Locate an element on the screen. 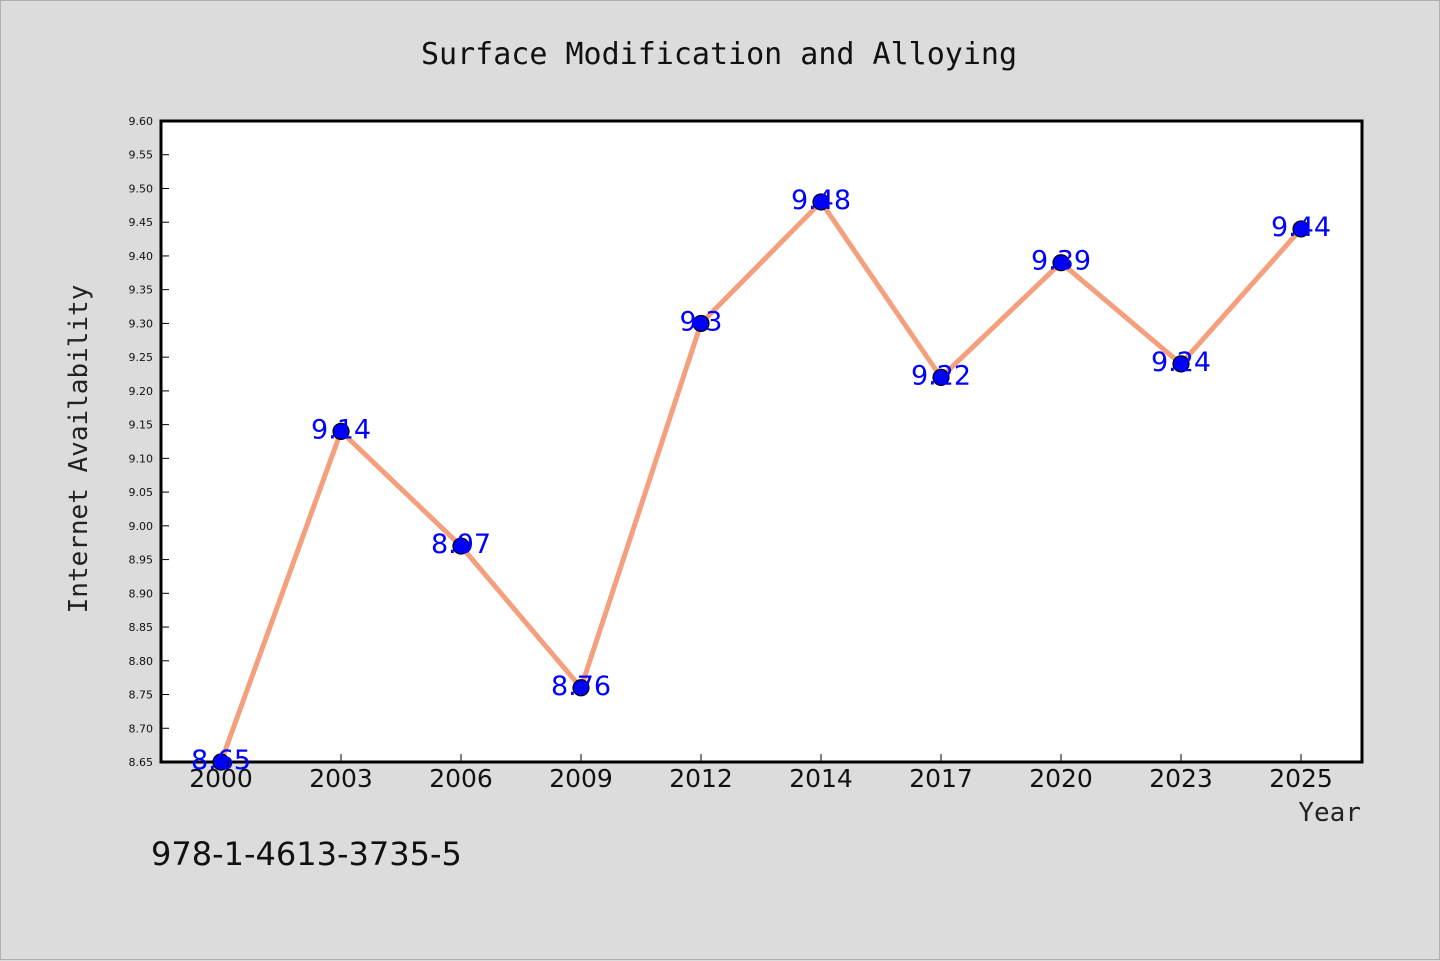 The image size is (1440, 961). y-tick-label: 9.00 is located at coordinates (141, 526).